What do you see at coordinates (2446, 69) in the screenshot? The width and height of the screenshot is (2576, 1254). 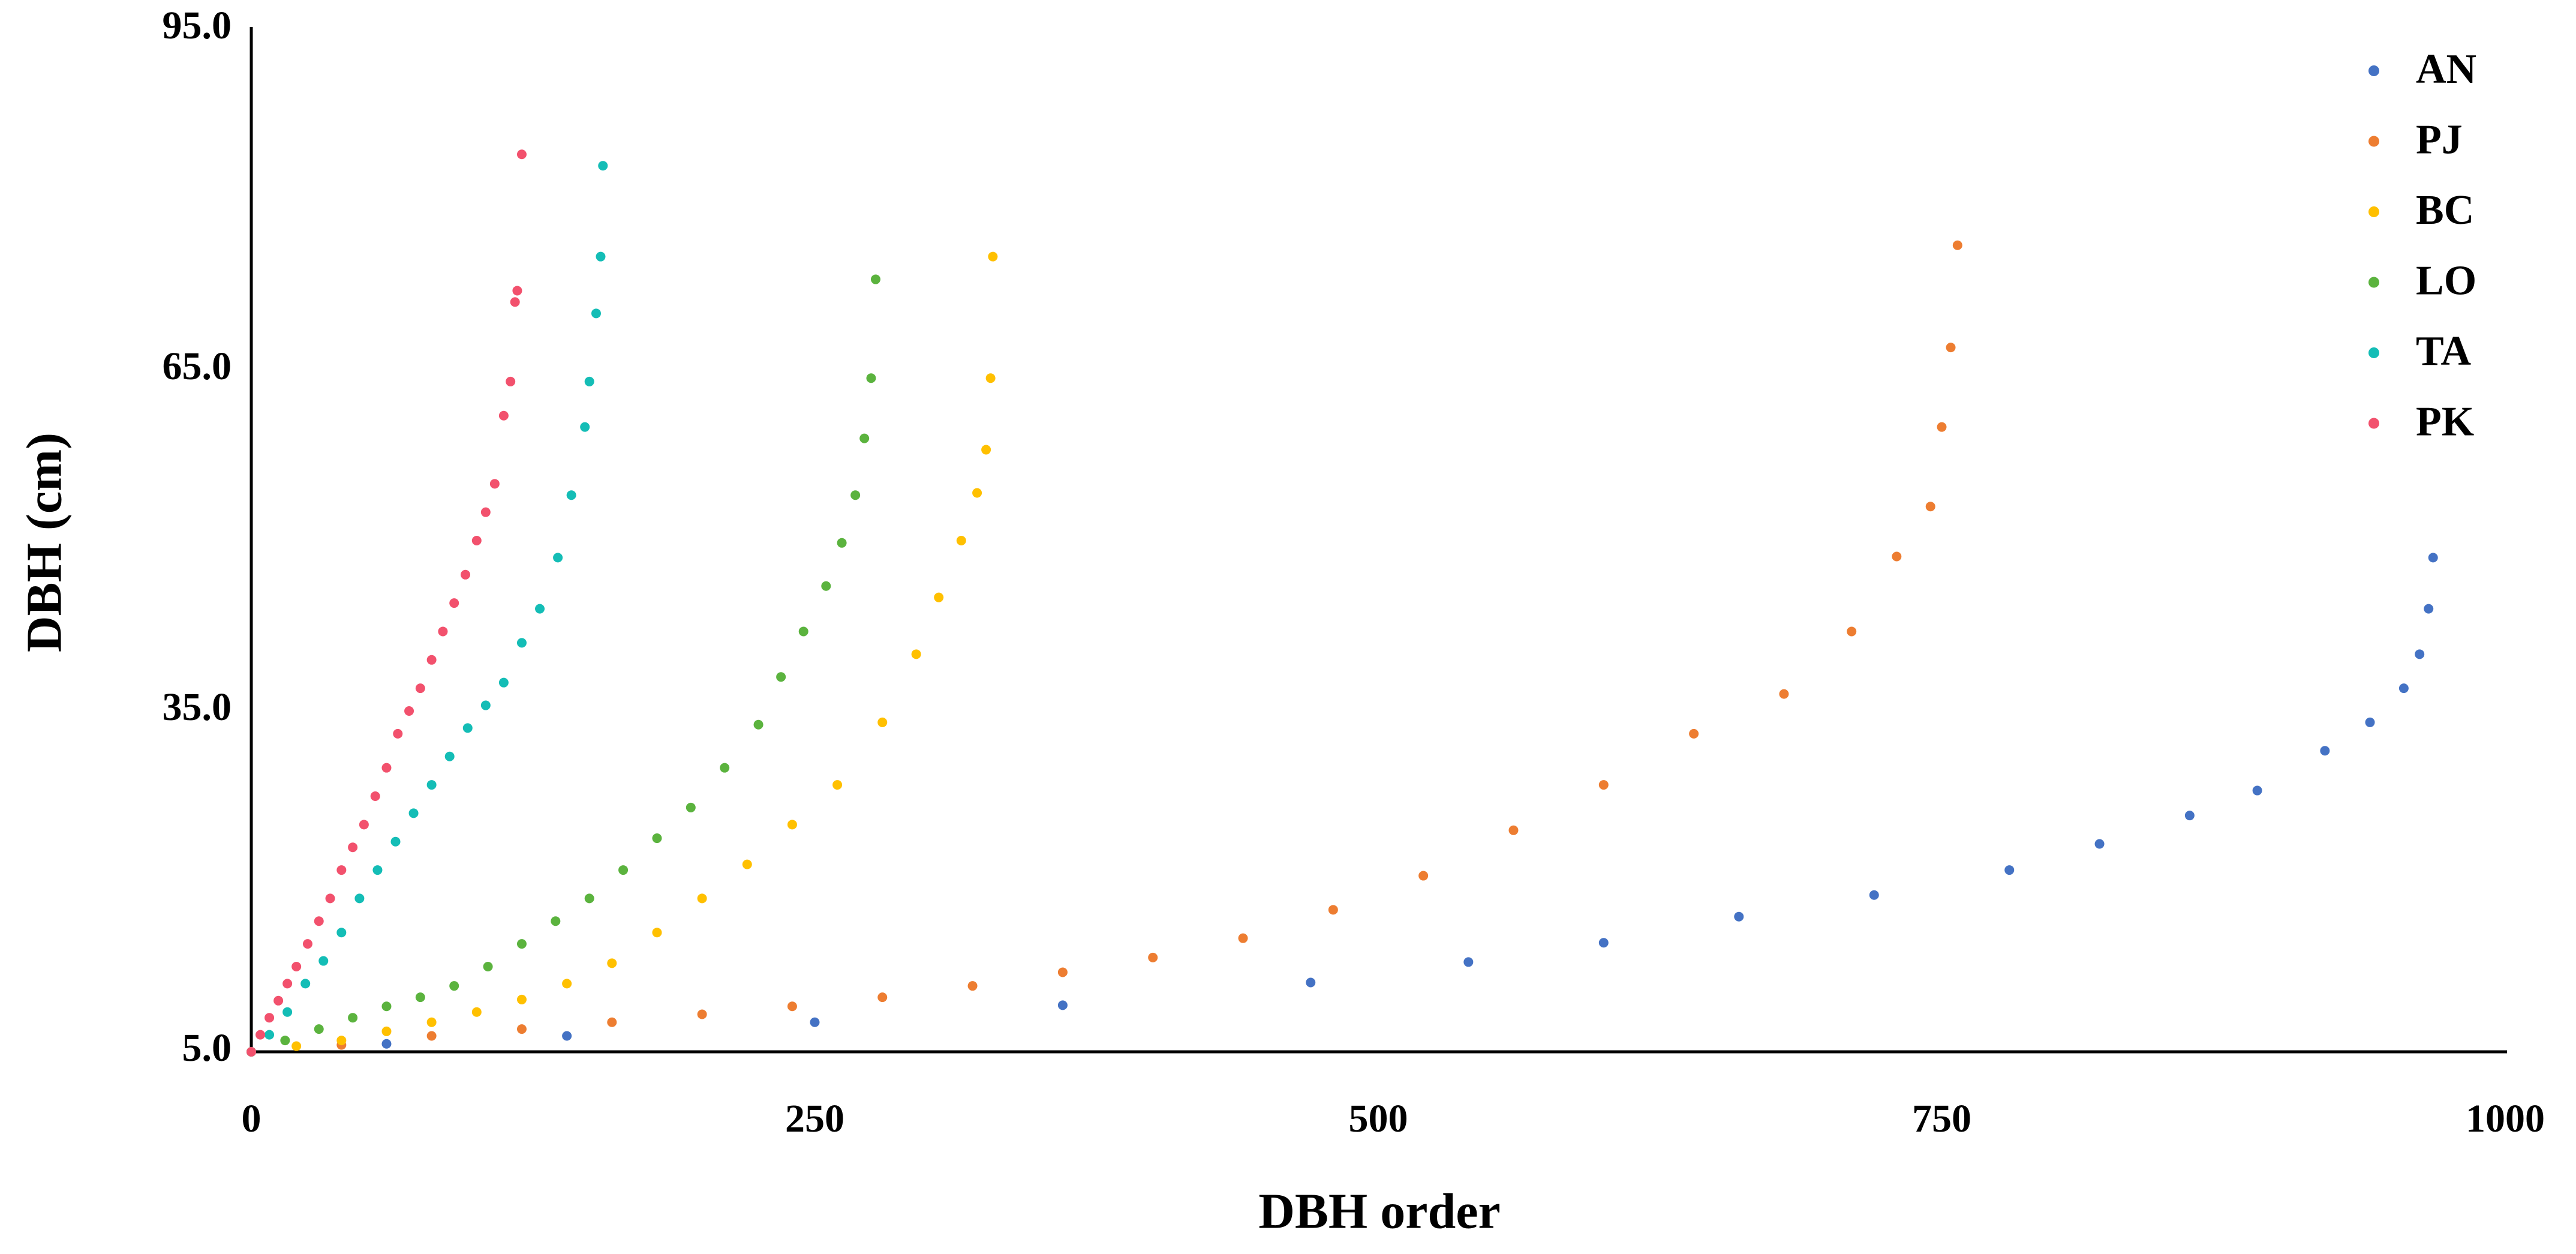 I see `legend-label: AN` at bounding box center [2446, 69].